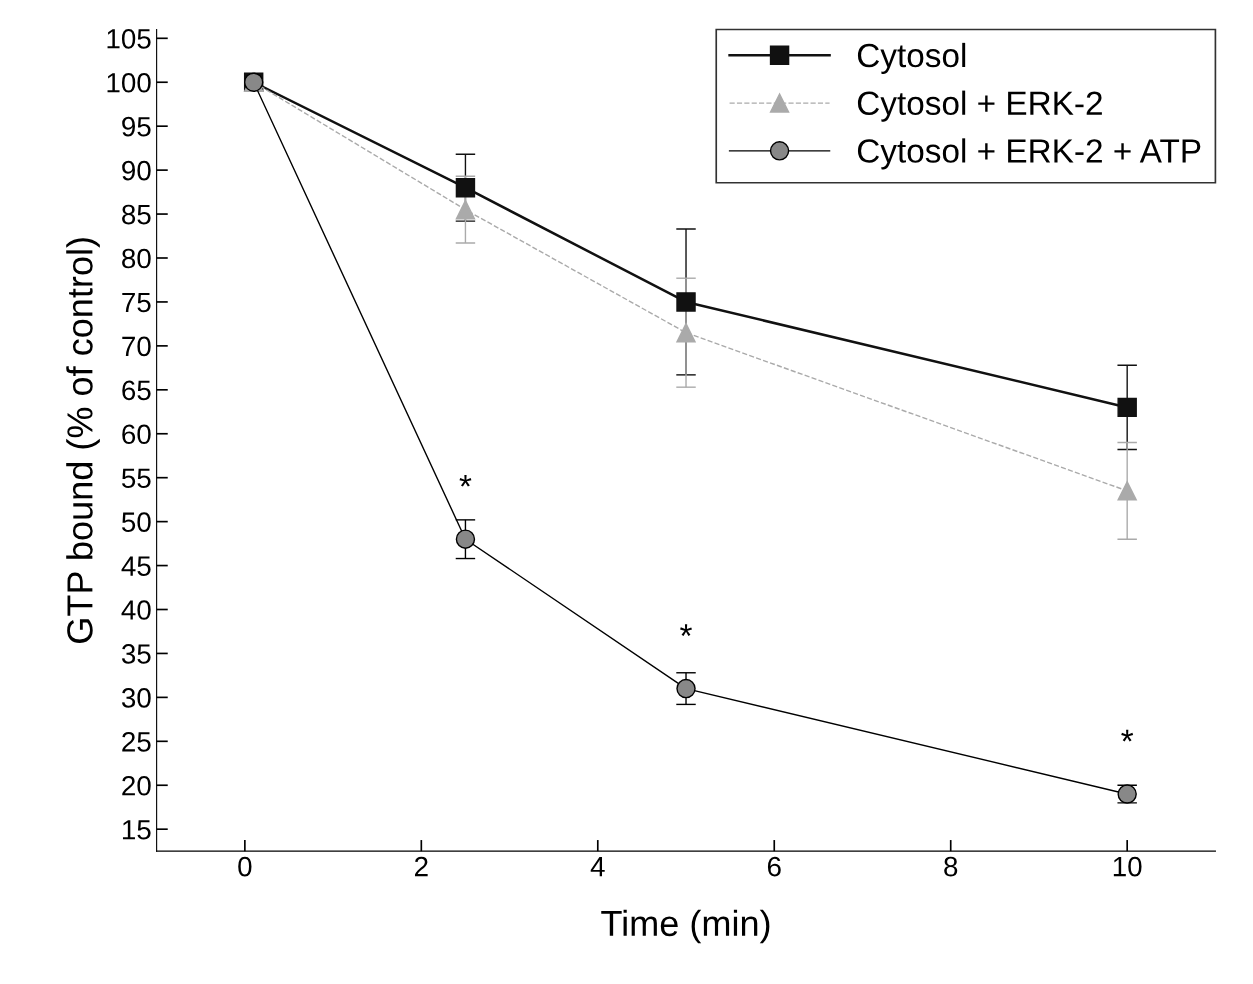 This screenshot has height=984, width=1253. What do you see at coordinates (421, 866) in the screenshot?
I see `x-tick-label: 2` at bounding box center [421, 866].